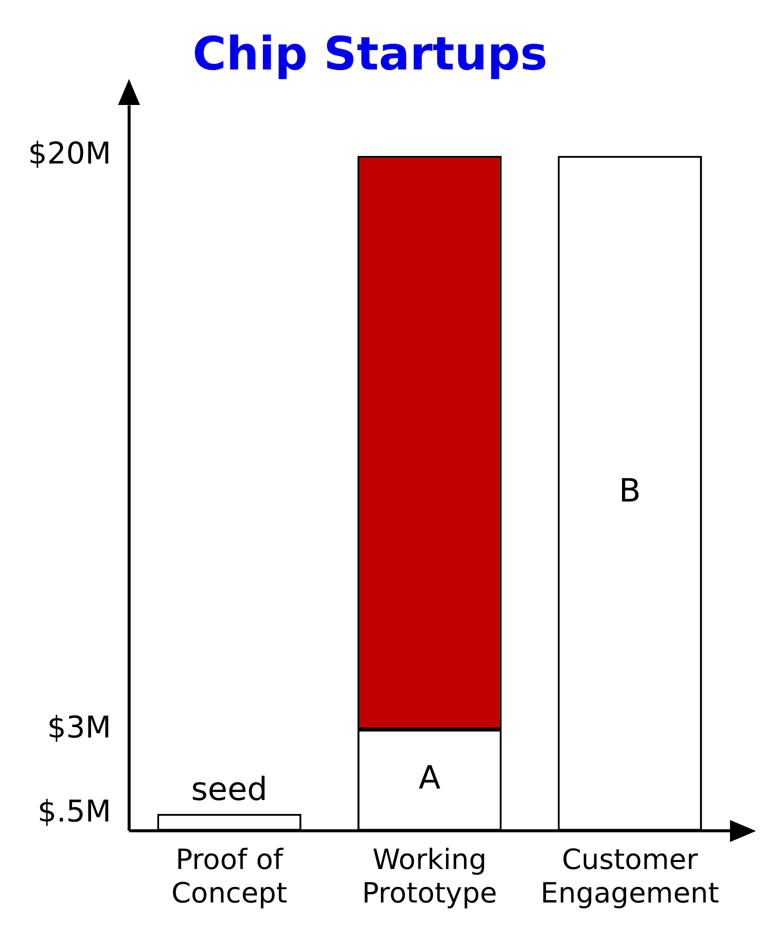  Describe the element at coordinates (629, 491) in the screenshot. I see `annotation: B` at that location.